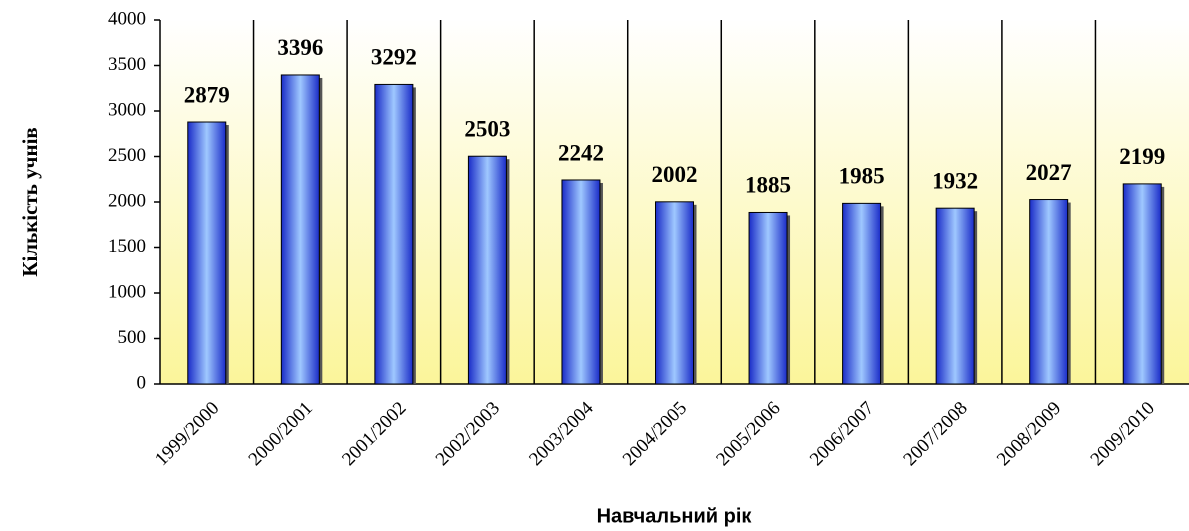 This screenshot has width=1189, height=531. Describe the element at coordinates (300, 47) in the screenshot. I see `data-label: 3396` at that location.